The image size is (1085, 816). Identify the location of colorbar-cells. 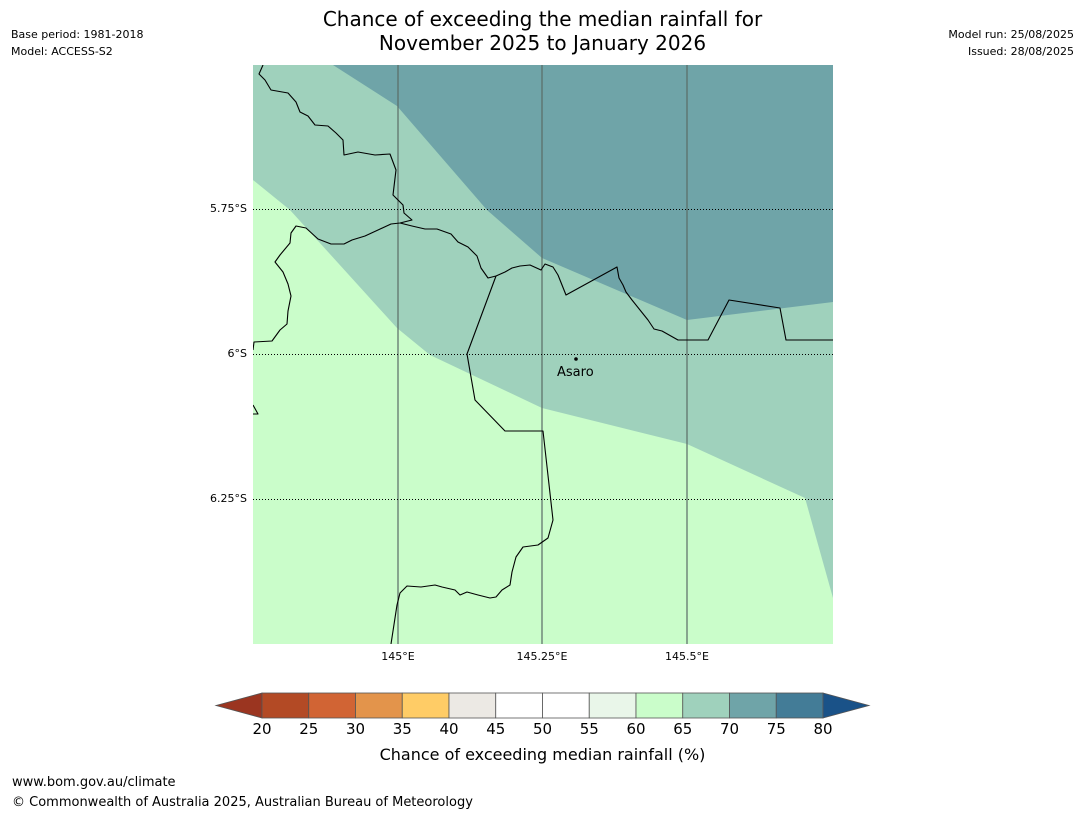
(542, 705).